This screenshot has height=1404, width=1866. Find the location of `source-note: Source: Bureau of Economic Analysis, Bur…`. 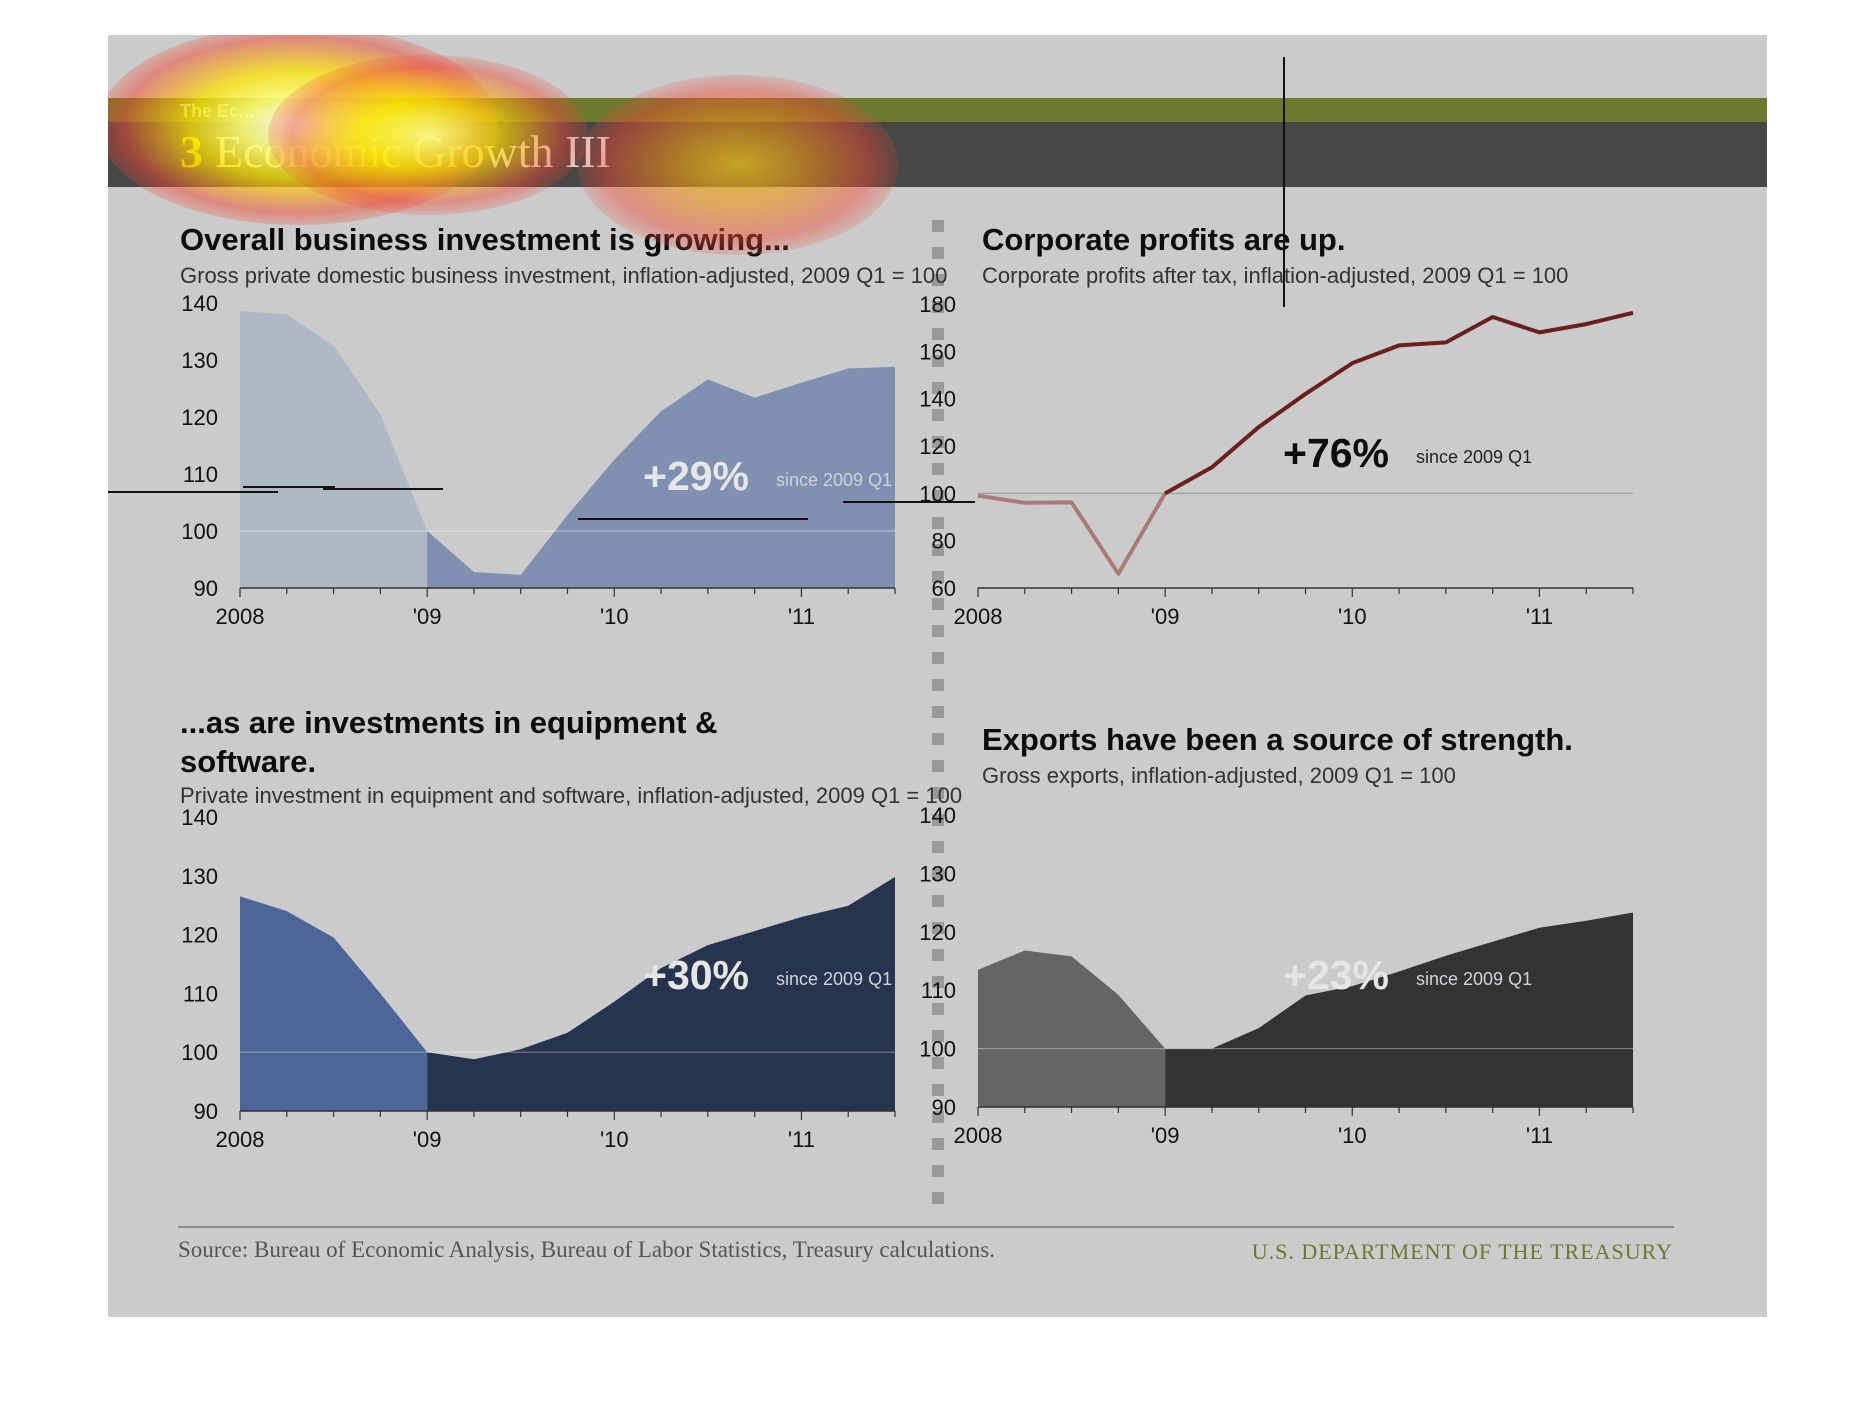

source-note: Source: Bureau of Economic Analysis, Bur… is located at coordinates (586, 1249).